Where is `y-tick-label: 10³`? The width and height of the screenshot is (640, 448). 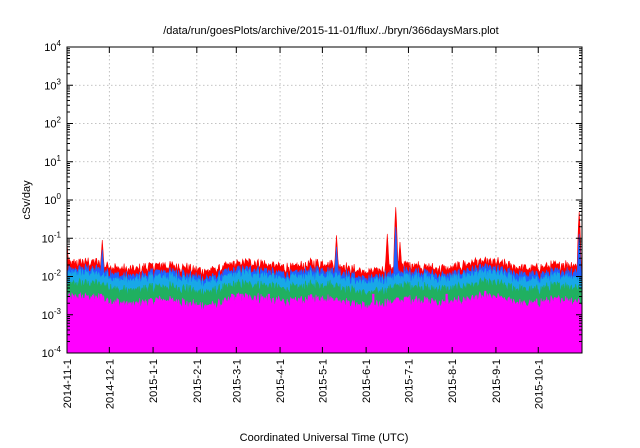
y-tick-label: 10³ is located at coordinates (52, 84).